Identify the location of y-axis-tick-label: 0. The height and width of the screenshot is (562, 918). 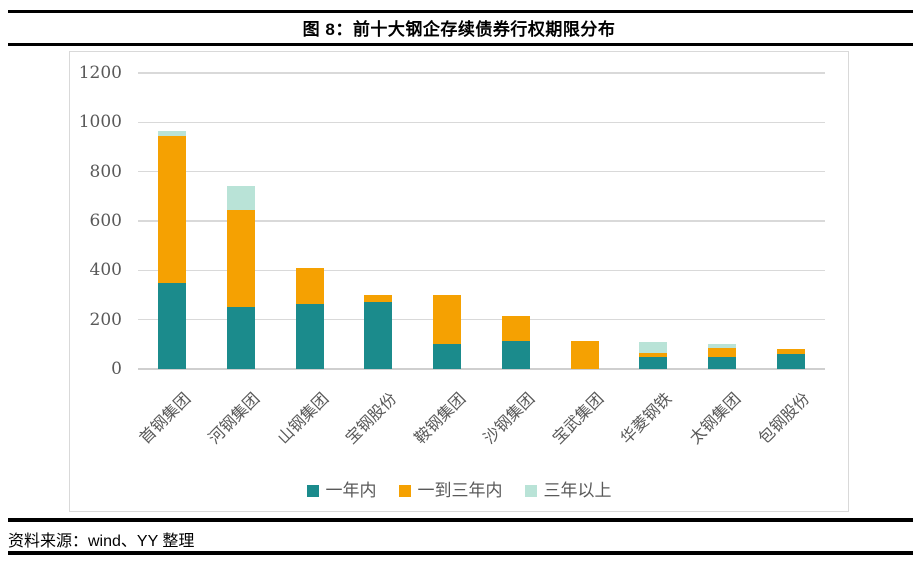
(116, 369).